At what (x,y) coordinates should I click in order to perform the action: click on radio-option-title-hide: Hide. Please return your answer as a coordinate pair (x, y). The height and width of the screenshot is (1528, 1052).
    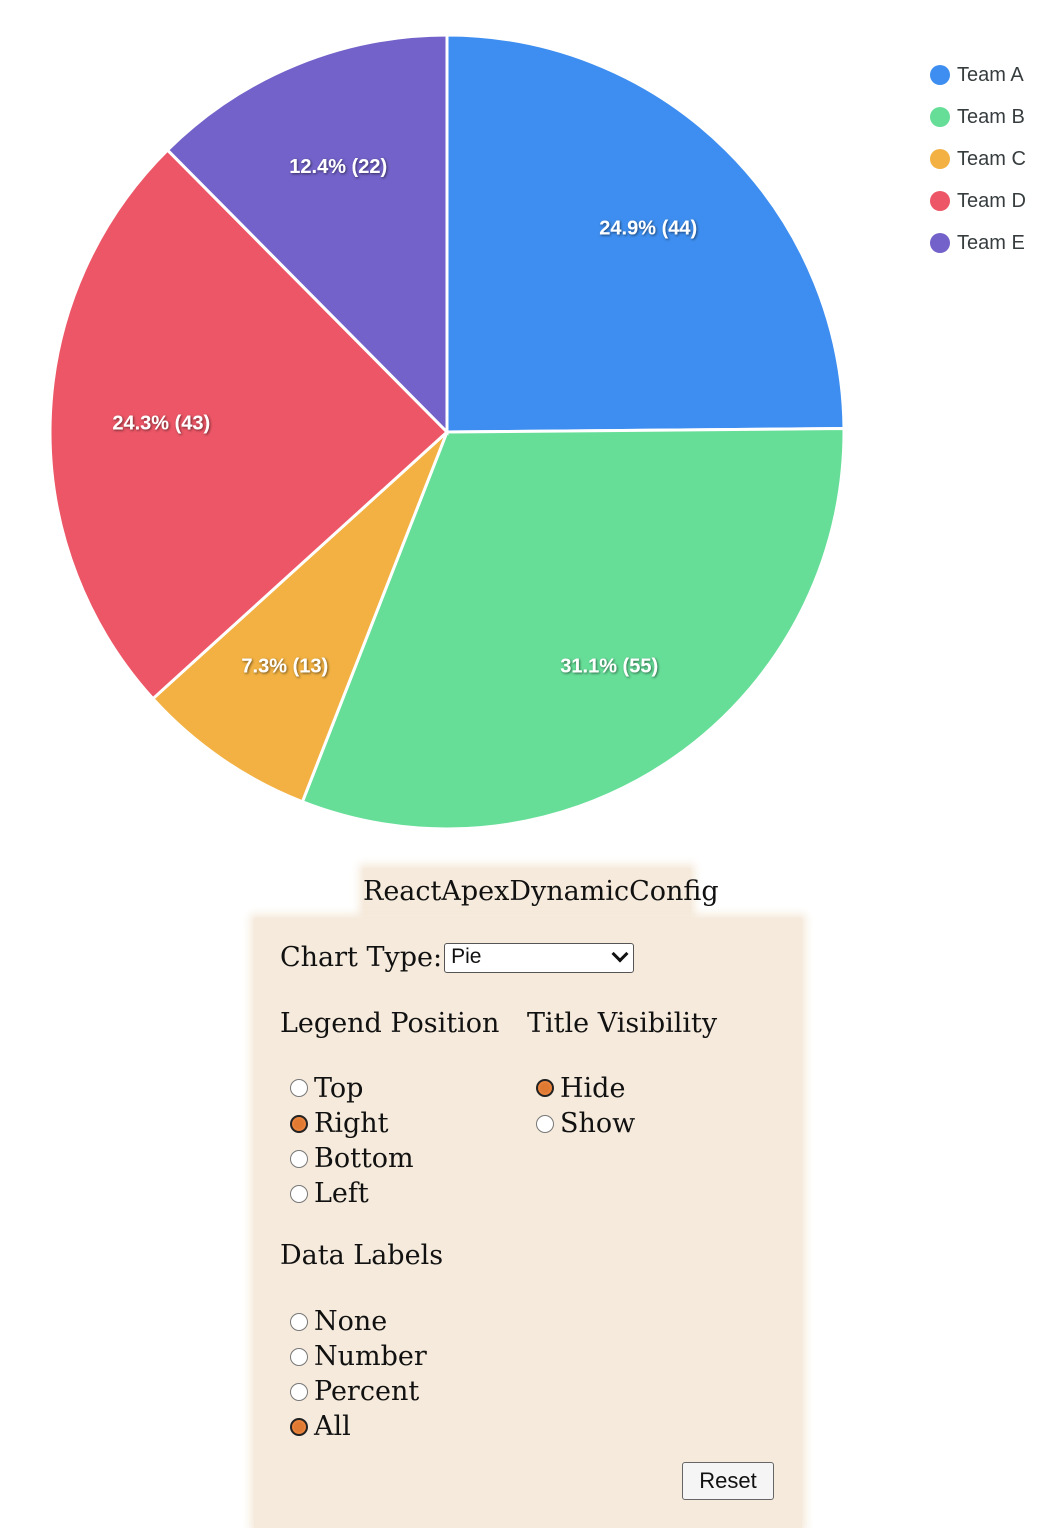
    Looking at the image, I should click on (585, 1088).